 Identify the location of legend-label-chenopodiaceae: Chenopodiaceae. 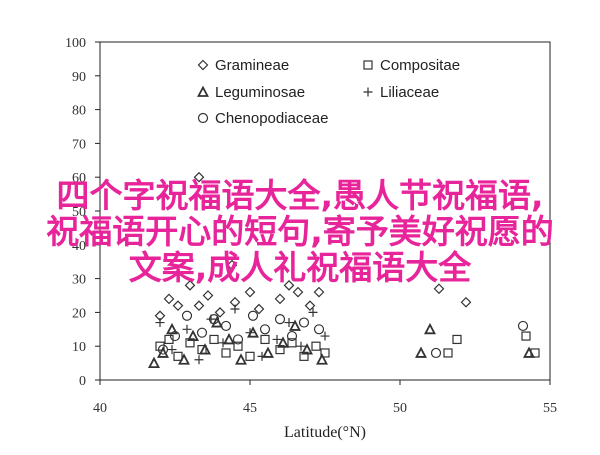
(271, 118).